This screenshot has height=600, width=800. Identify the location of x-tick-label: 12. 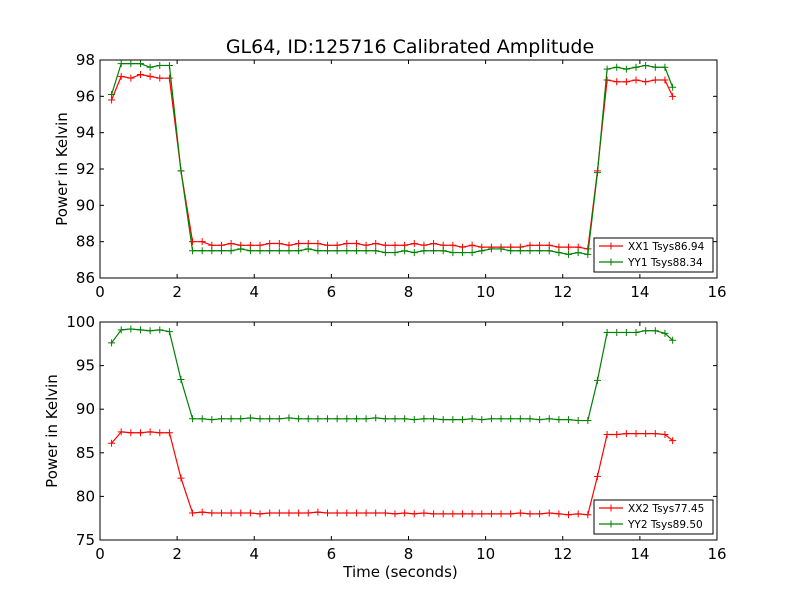
(562, 554).